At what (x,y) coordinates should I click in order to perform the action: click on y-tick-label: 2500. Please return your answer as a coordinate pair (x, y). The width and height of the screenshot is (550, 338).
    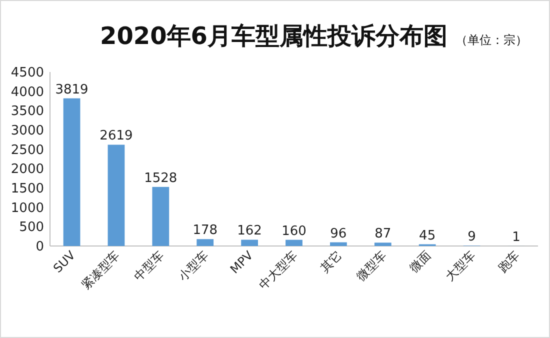
    Looking at the image, I should click on (27, 150).